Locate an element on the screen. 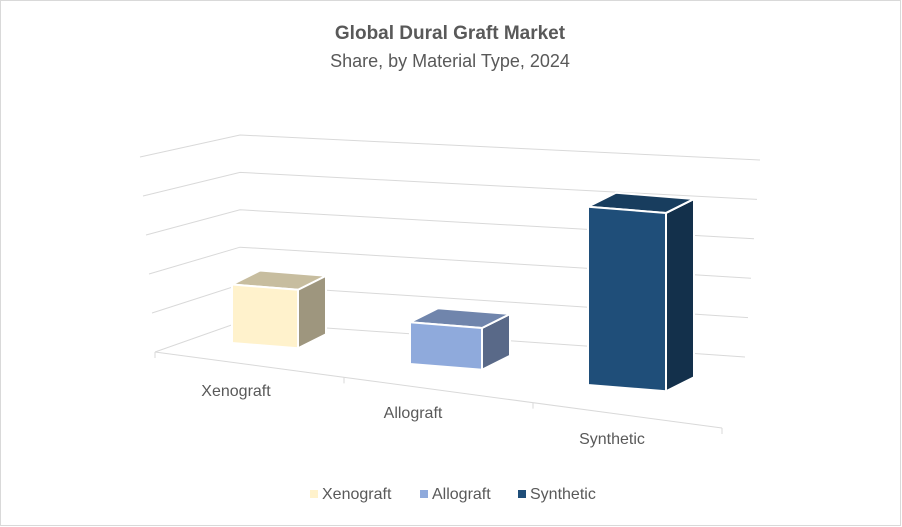  legend-label: Allograft is located at coordinates (461, 494).